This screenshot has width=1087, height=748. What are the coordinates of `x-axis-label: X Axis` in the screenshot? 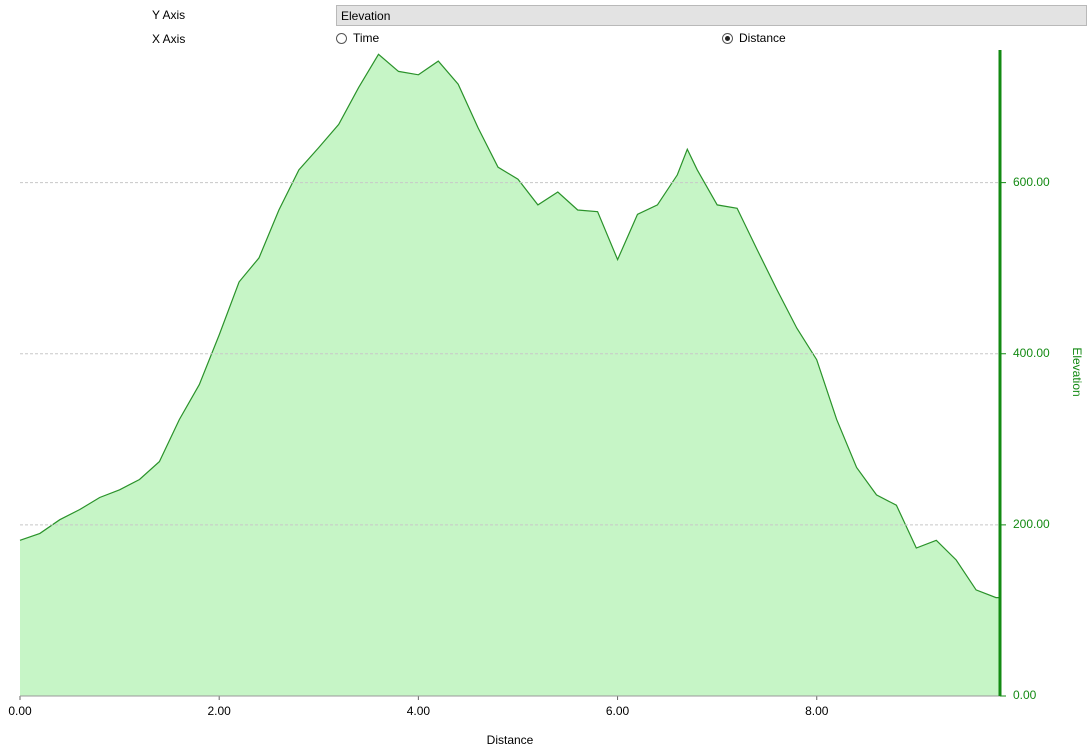 It's located at (169, 39).